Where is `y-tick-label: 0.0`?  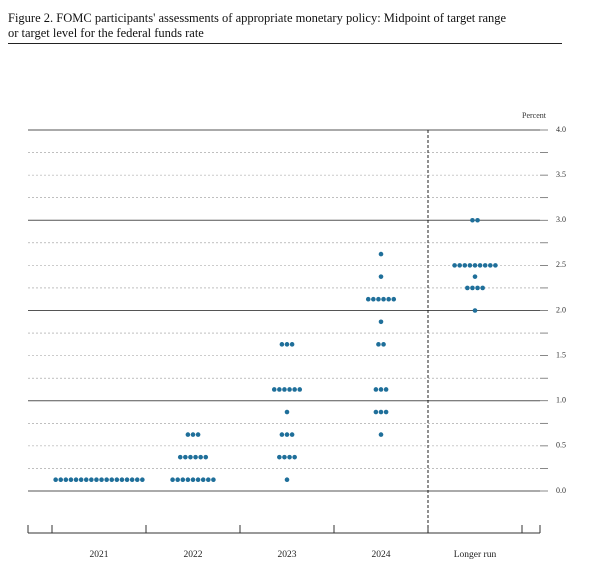 y-tick-label: 0.0 is located at coordinates (561, 490).